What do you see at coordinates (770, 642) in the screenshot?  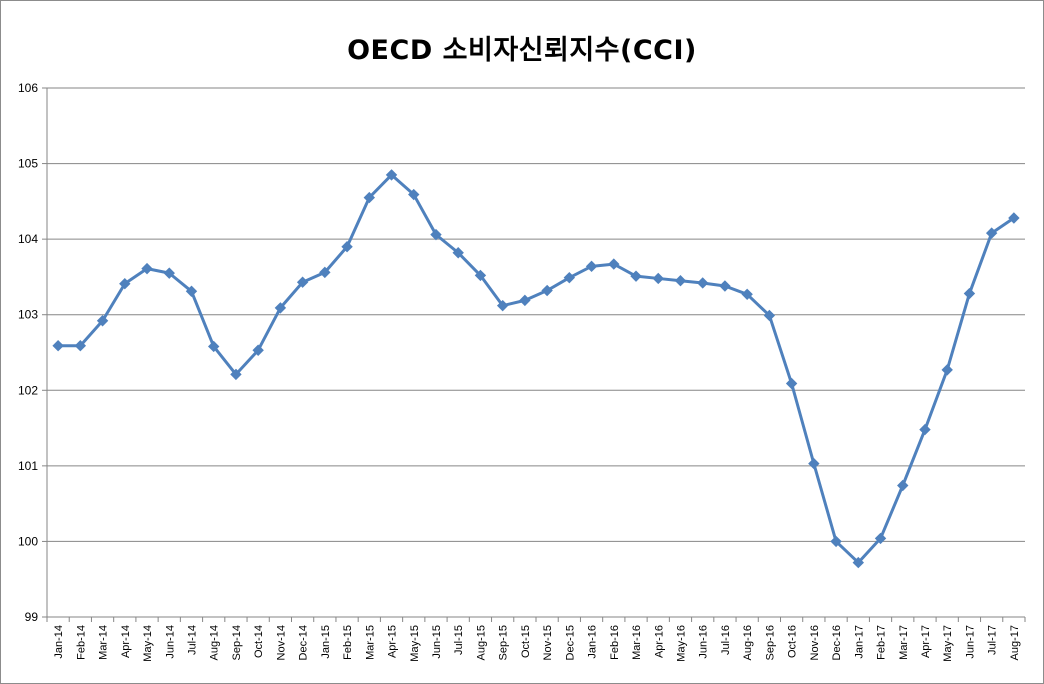 I see `x-tick-label: Sep-16` at bounding box center [770, 642].